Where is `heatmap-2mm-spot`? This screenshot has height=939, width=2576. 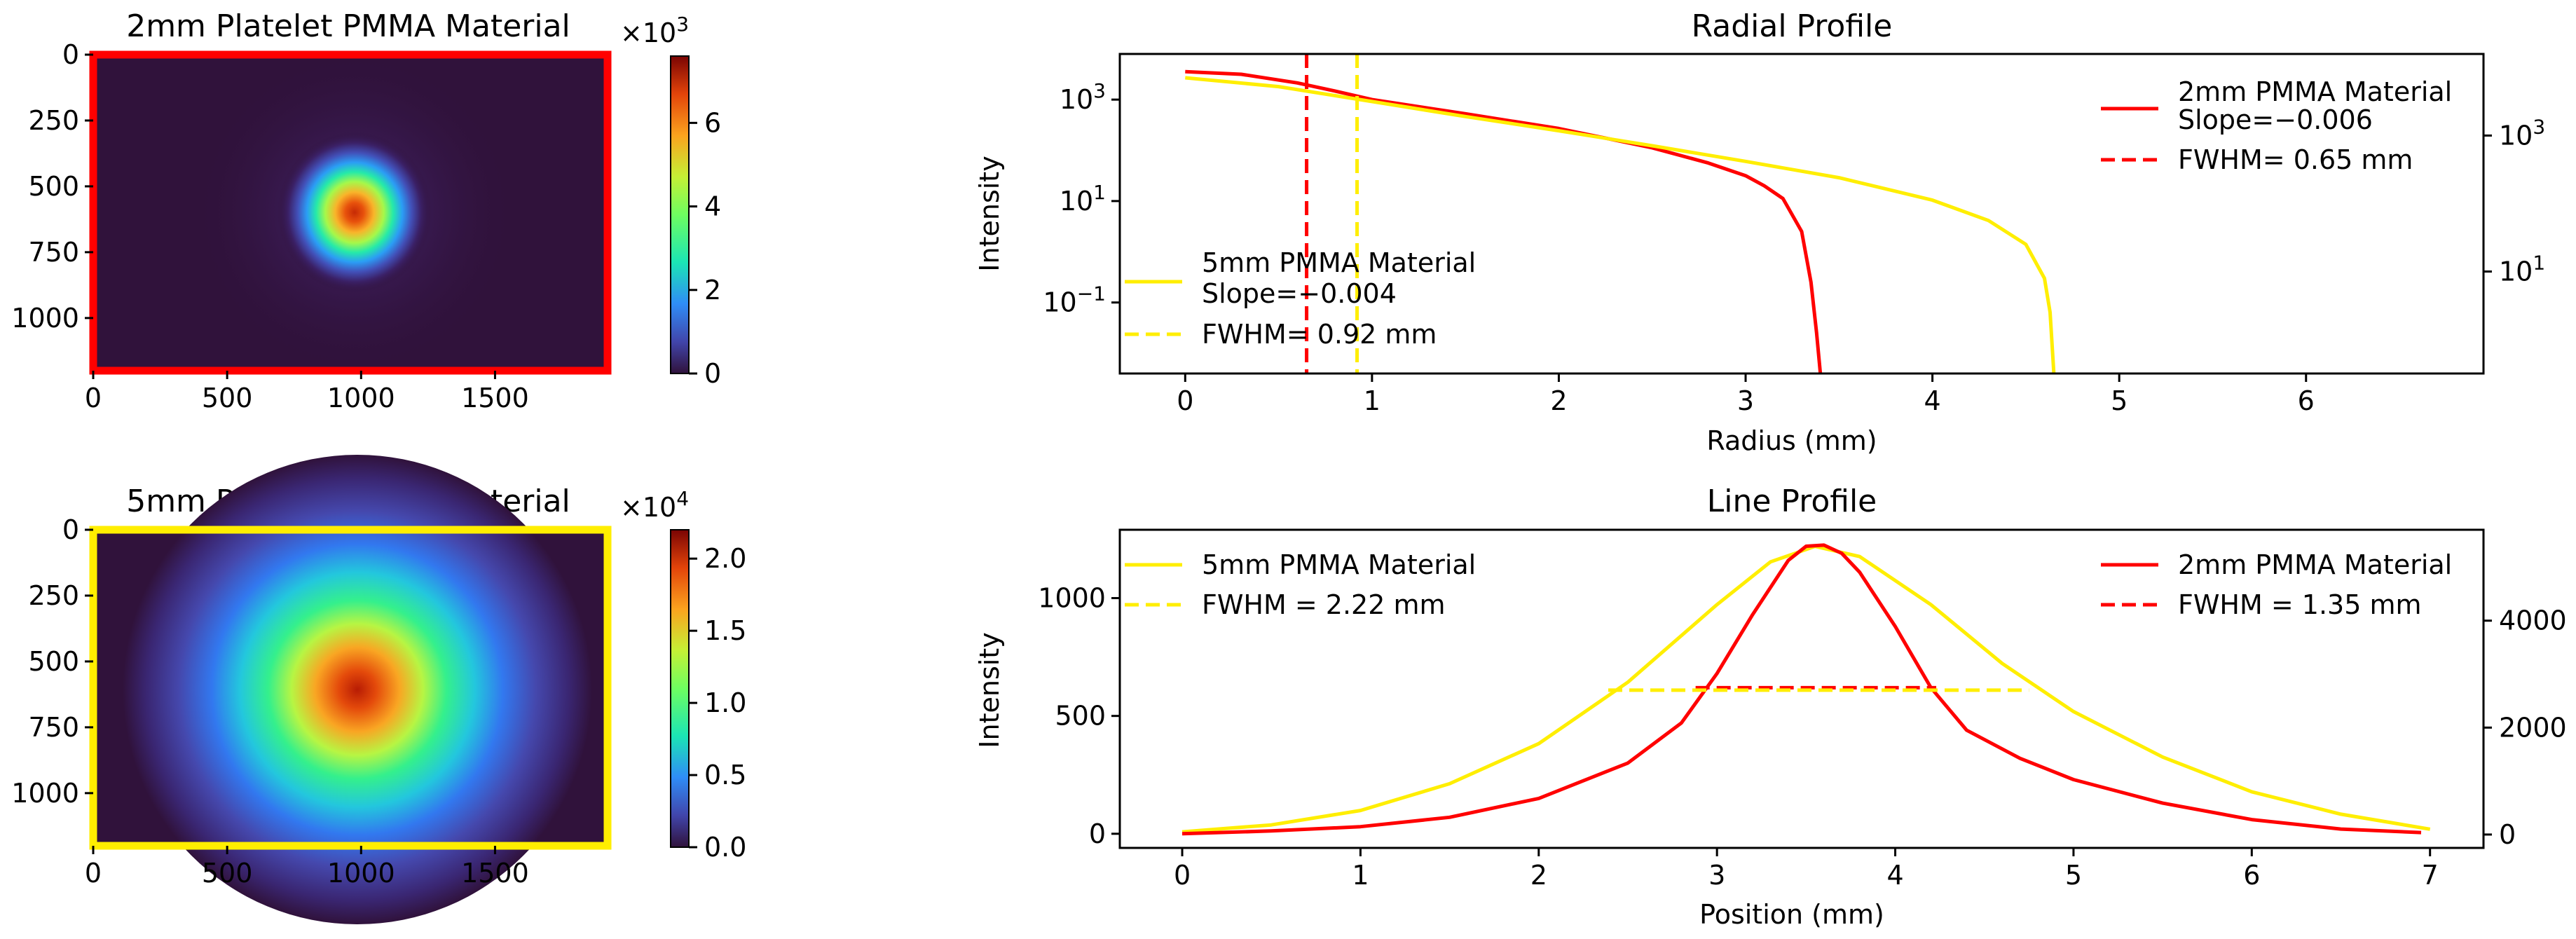 heatmap-2mm-spot is located at coordinates (355, 212).